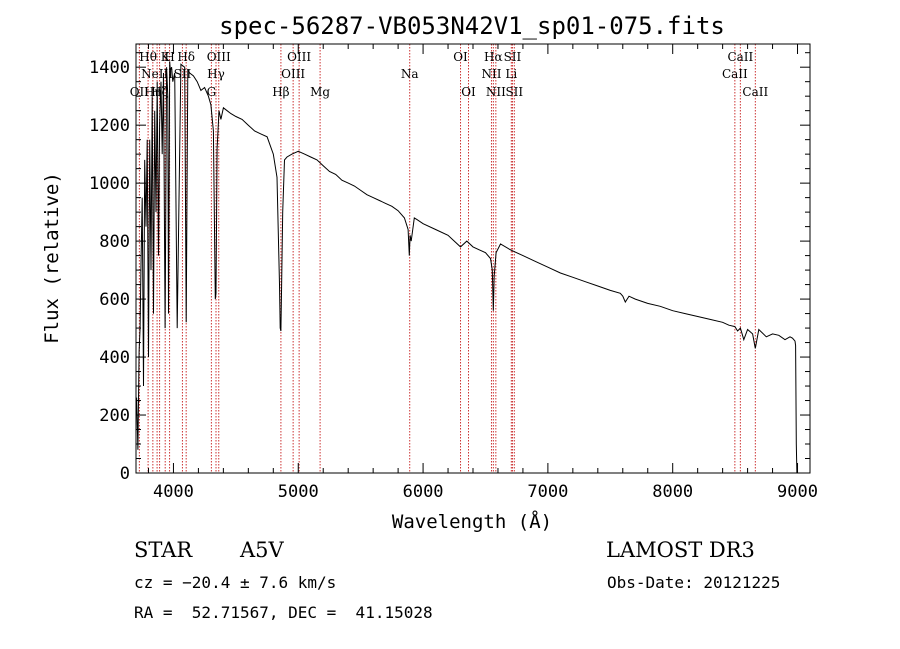 This screenshot has width=900, height=649. I want to click on line-label: K, so click(166, 57).